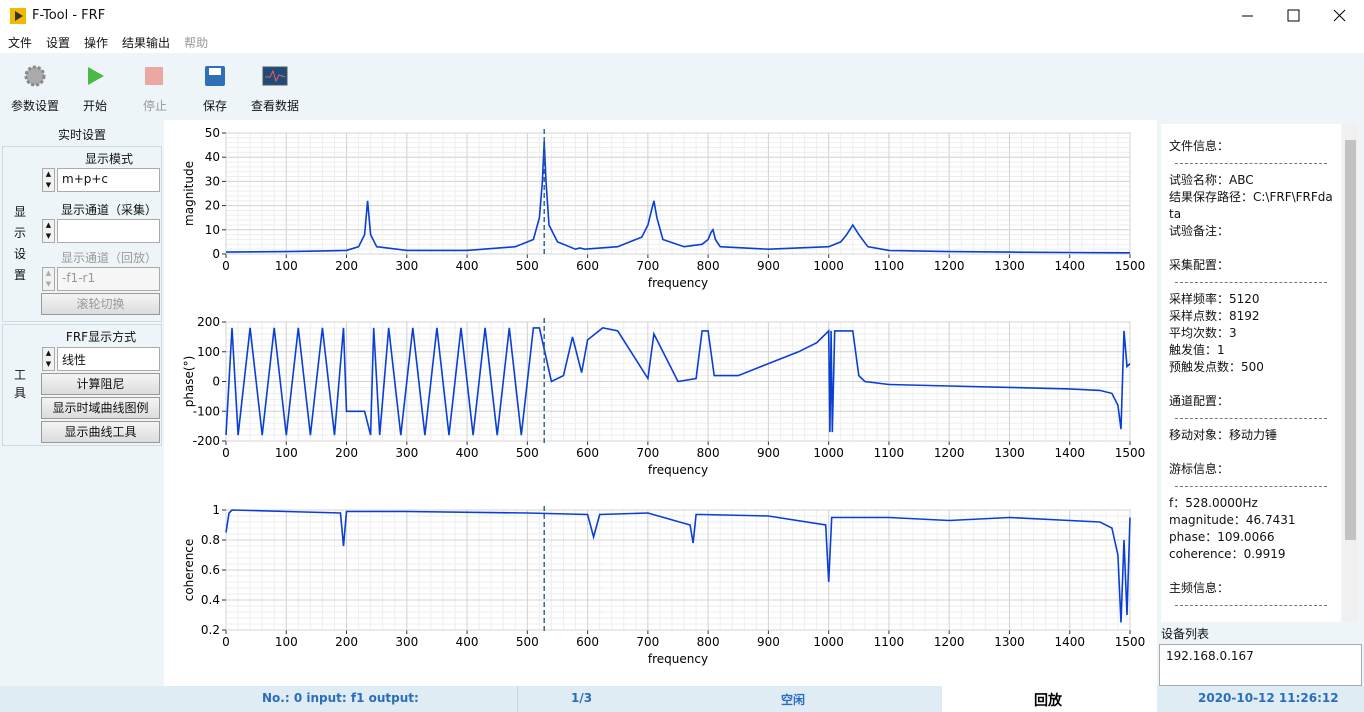  What do you see at coordinates (1268, 698) in the screenshot?
I see `status-time: 2020-10-12 11:26:12` at bounding box center [1268, 698].